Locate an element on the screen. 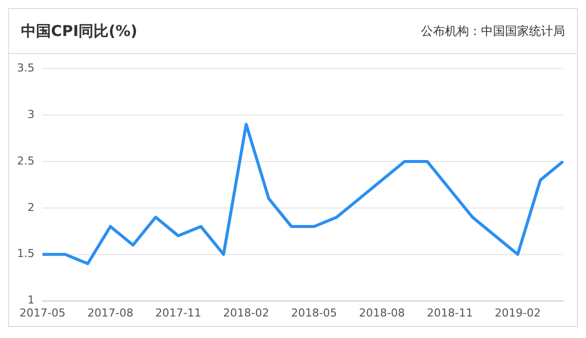 This screenshot has height=338, width=586. y-tick-label: 2.5 is located at coordinates (25, 161).